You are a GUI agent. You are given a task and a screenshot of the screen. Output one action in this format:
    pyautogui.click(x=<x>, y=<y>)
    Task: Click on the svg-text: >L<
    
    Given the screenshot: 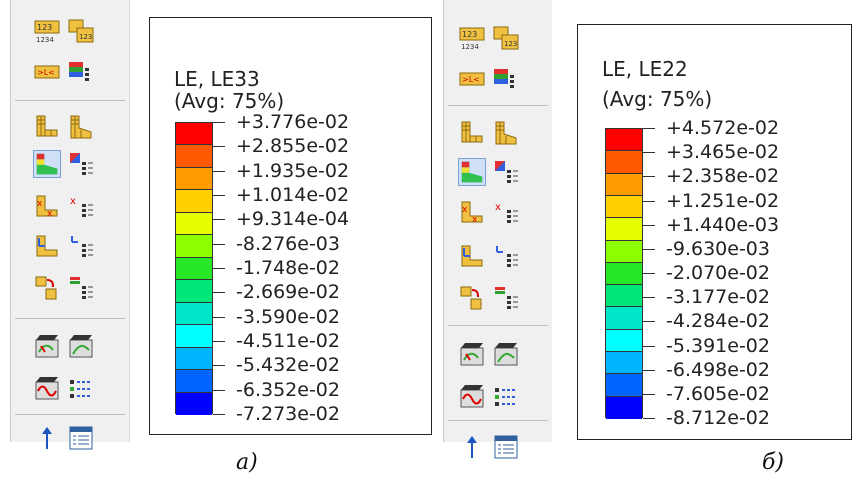 What is the action you would take?
    pyautogui.click(x=471, y=79)
    